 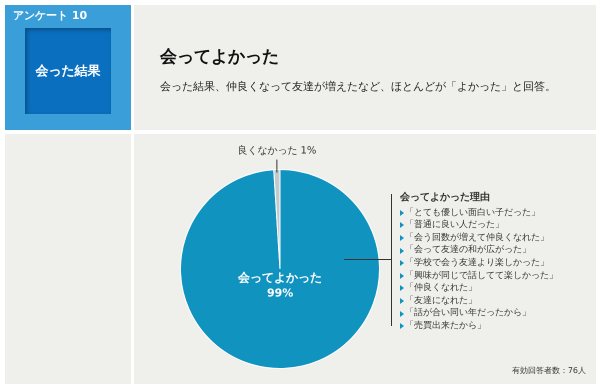 What do you see at coordinates (441, 301) in the screenshot?
I see `text: 「友達になれた」` at bounding box center [441, 301].